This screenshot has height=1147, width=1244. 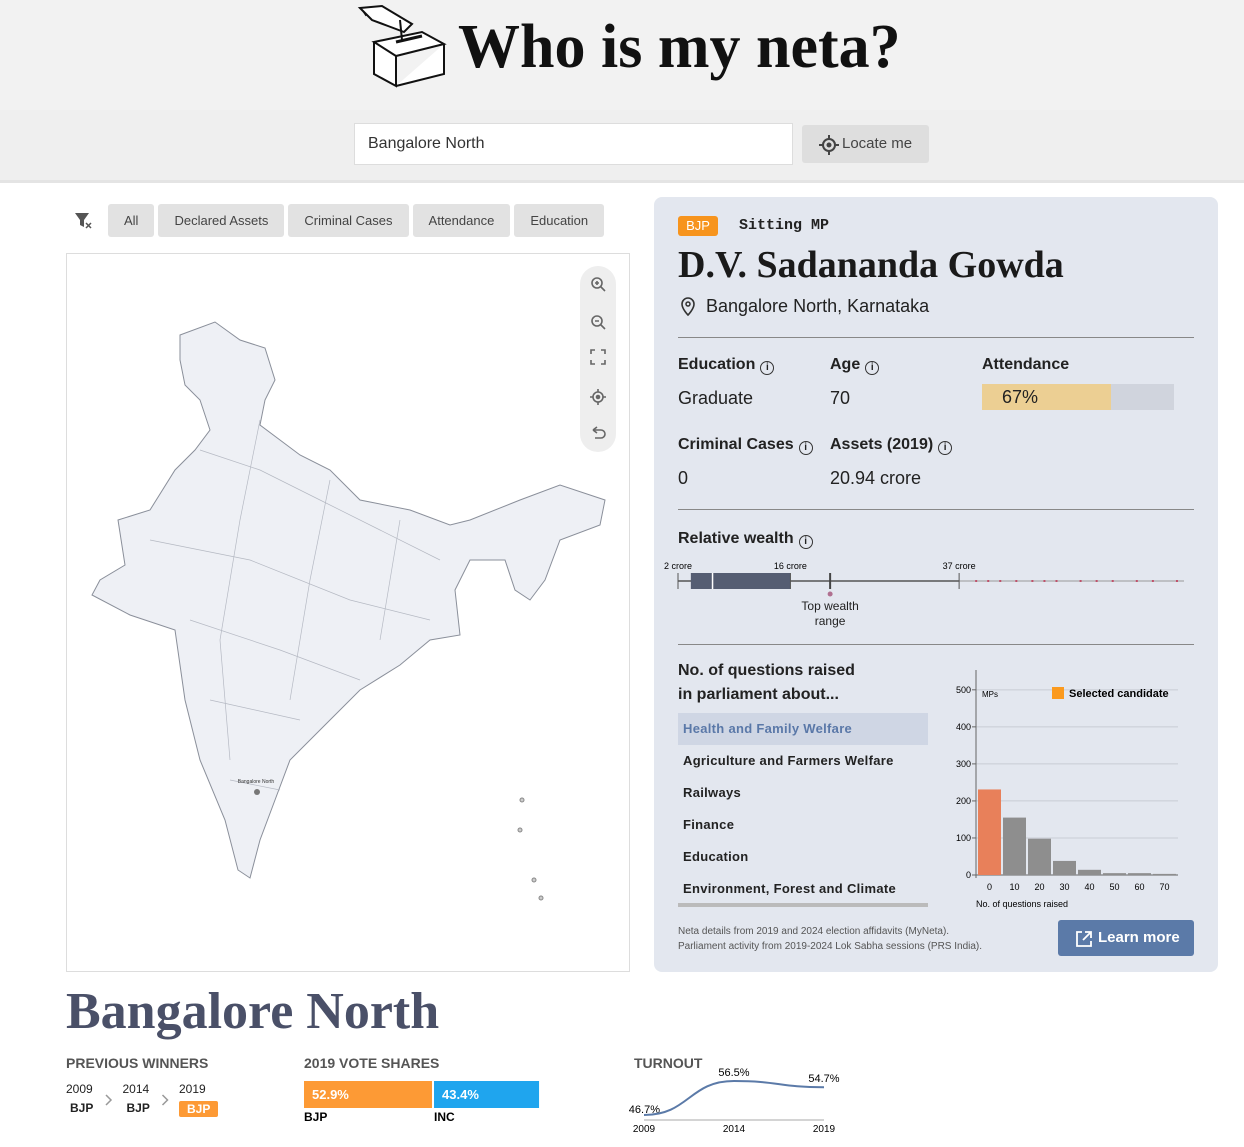 I want to click on candidate-label: Top wealth range, so click(x=830, y=613).